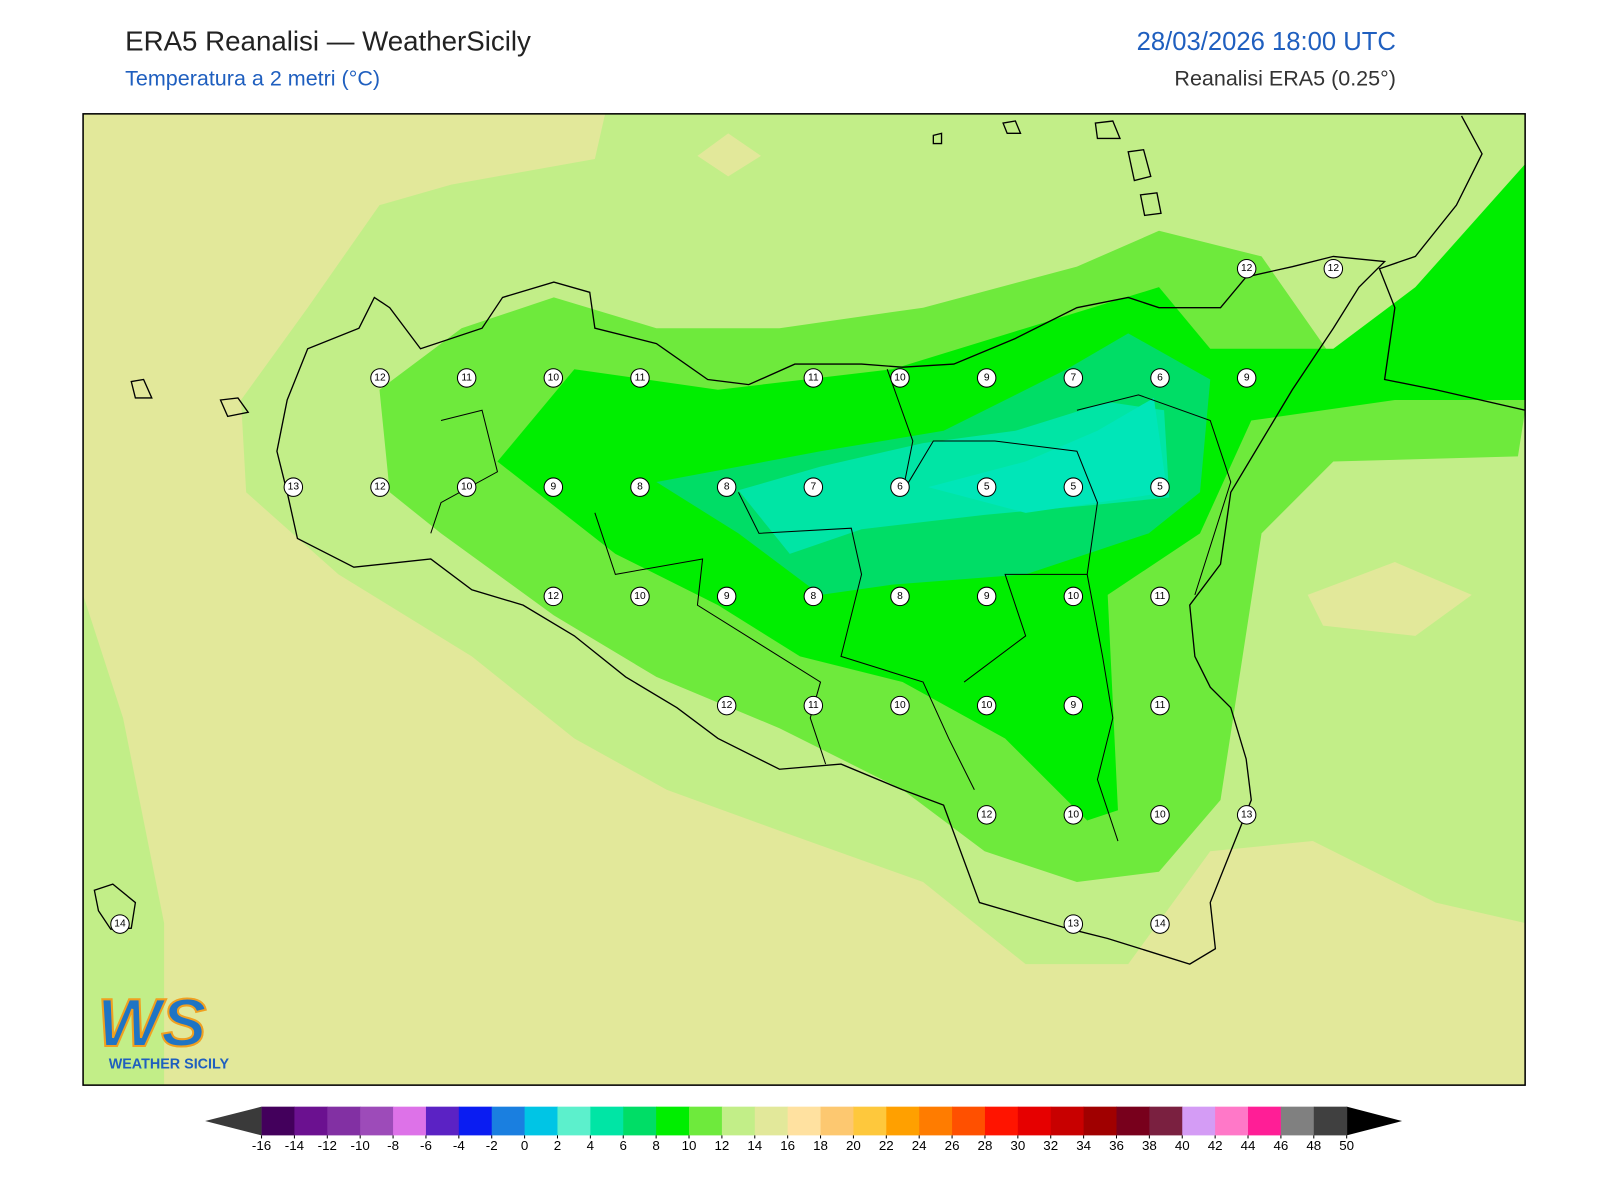 This screenshot has height=1200, width=1600. I want to click on colorbar-label: 16, so click(787, 1145).